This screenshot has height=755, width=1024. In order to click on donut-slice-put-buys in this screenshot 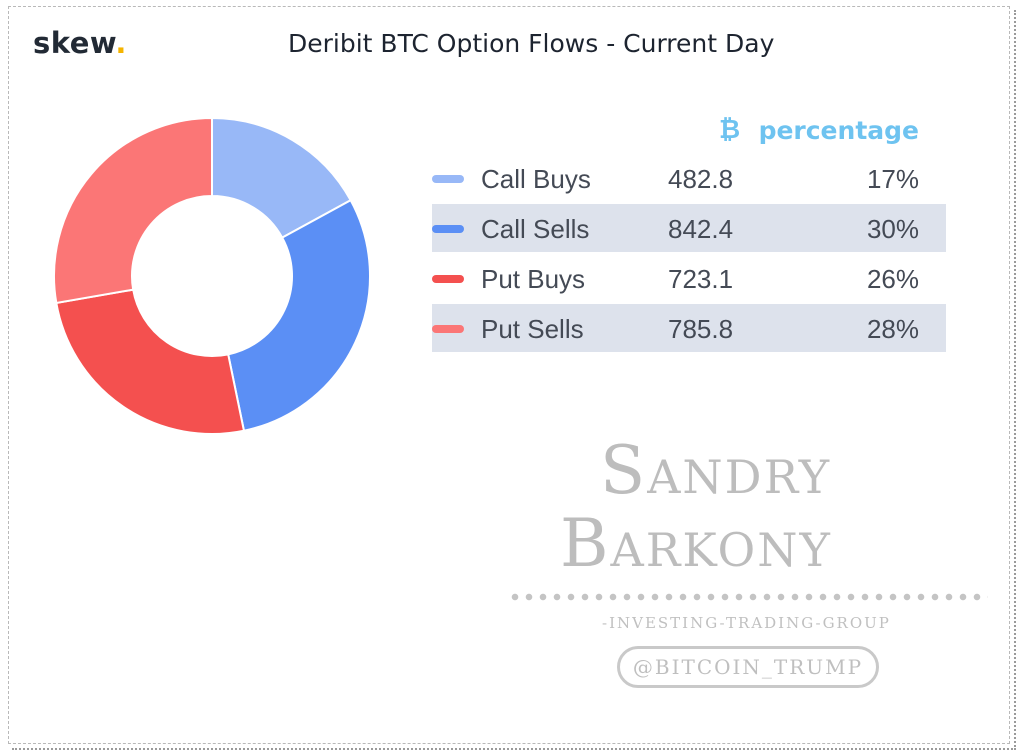, I will do `click(150, 361)`.